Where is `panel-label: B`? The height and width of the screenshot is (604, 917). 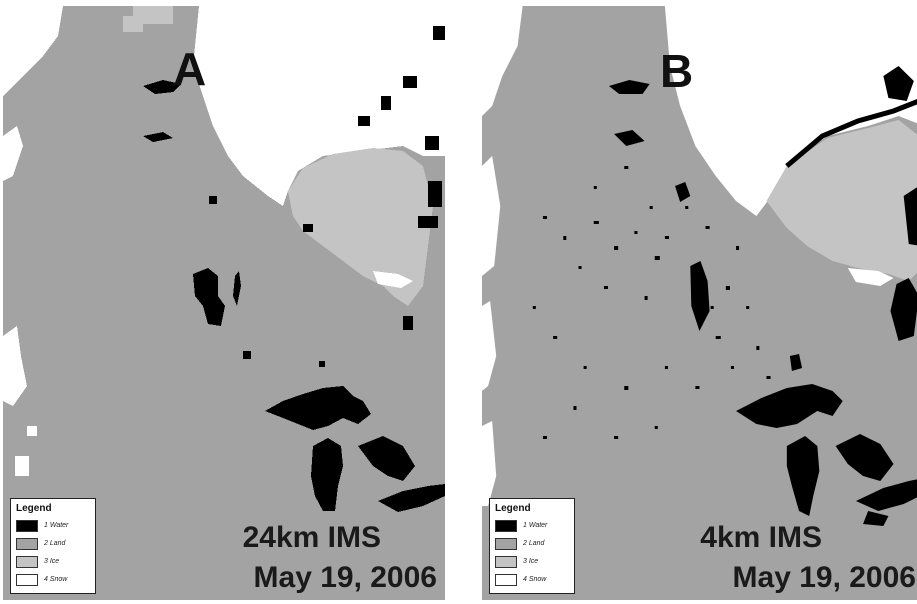
panel-label: B is located at coordinates (676, 71).